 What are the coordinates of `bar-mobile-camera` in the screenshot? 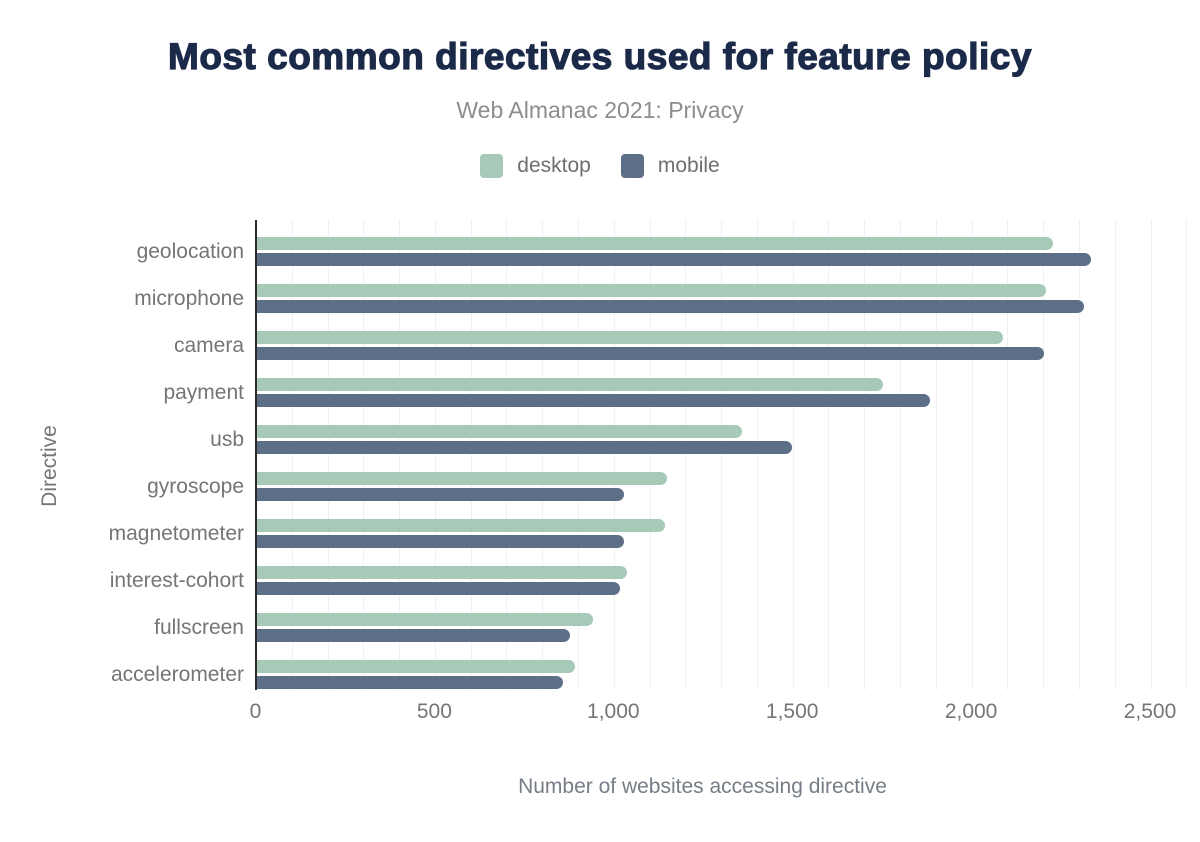 It's located at (651, 353).